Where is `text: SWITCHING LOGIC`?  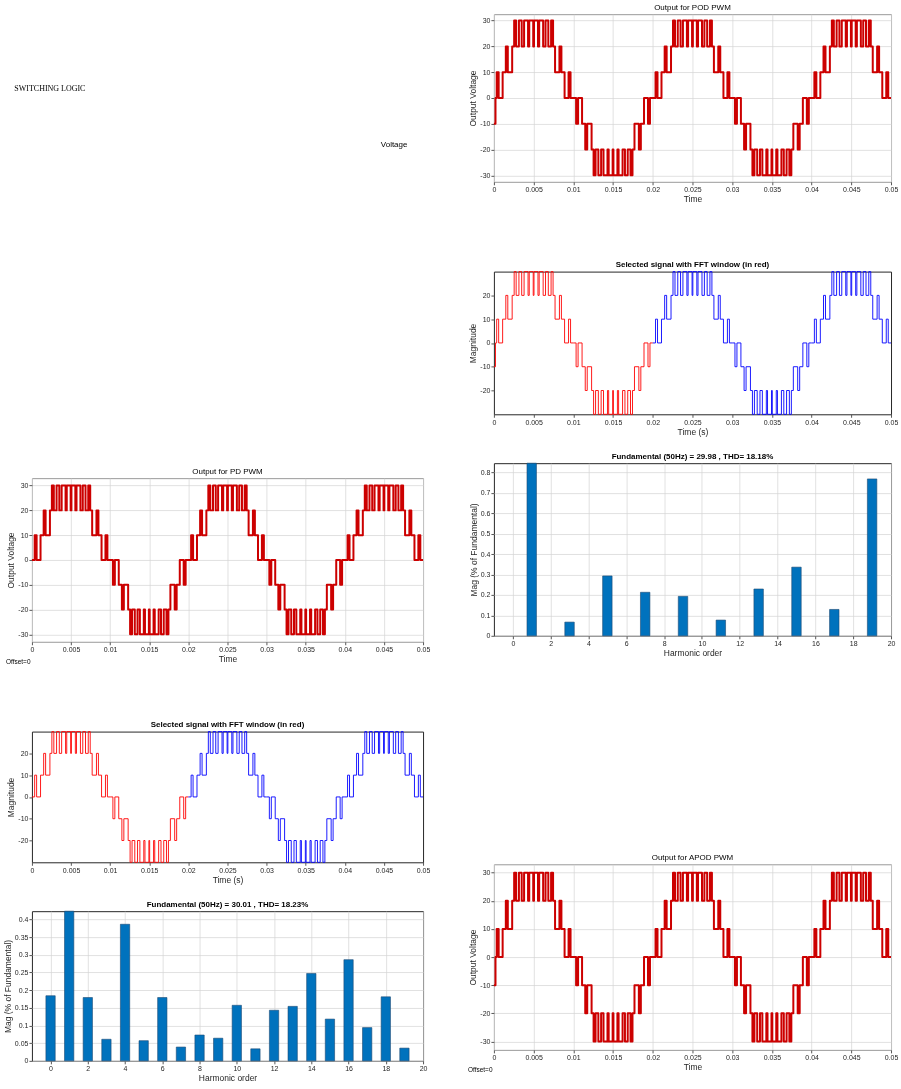
text: SWITCHING LOGIC is located at coordinates (50, 88).